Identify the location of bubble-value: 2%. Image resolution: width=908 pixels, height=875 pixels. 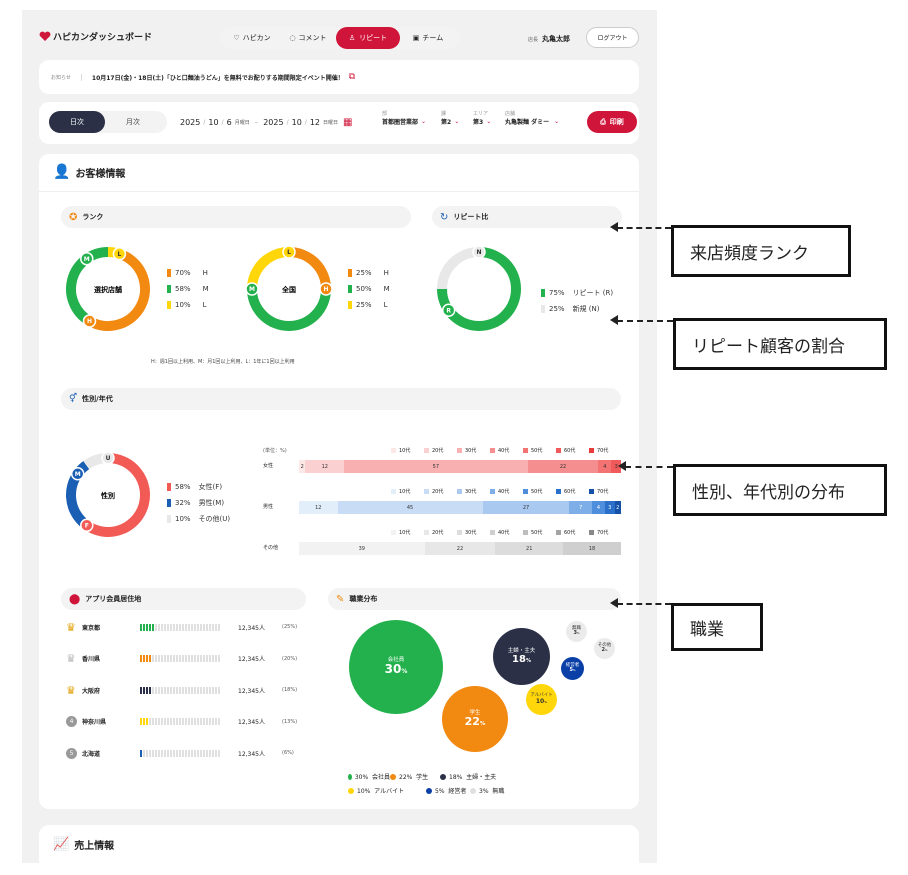
(604, 650).